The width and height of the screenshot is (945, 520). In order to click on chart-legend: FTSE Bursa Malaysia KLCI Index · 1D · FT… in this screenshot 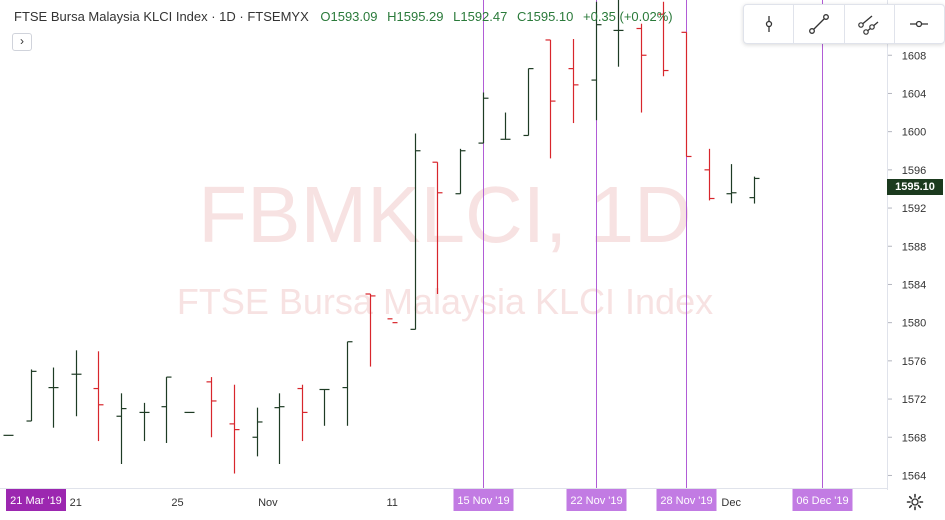, I will do `click(346, 16)`.